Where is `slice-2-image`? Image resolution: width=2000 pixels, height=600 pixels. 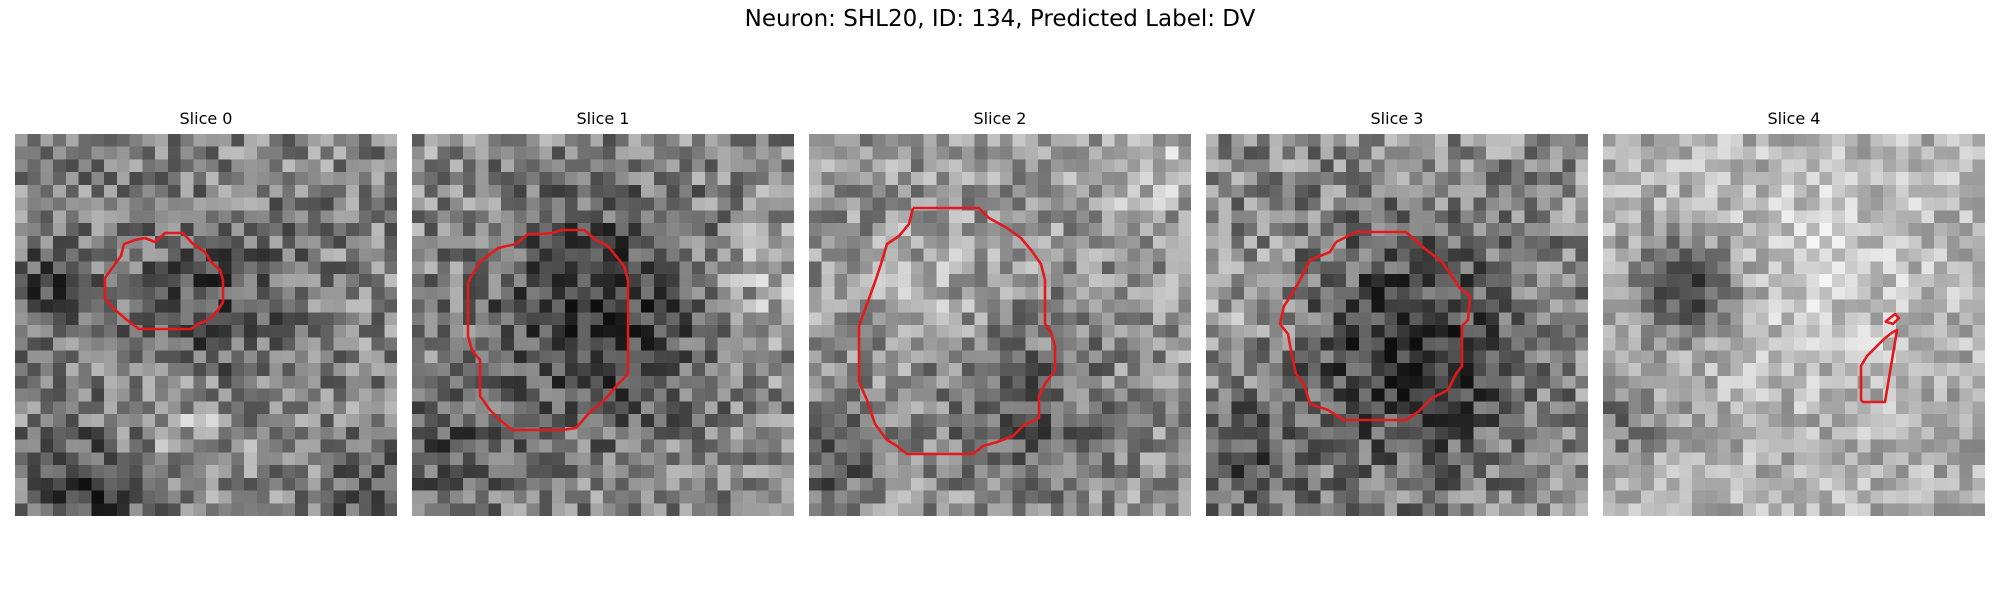 slice-2-image is located at coordinates (1000, 325).